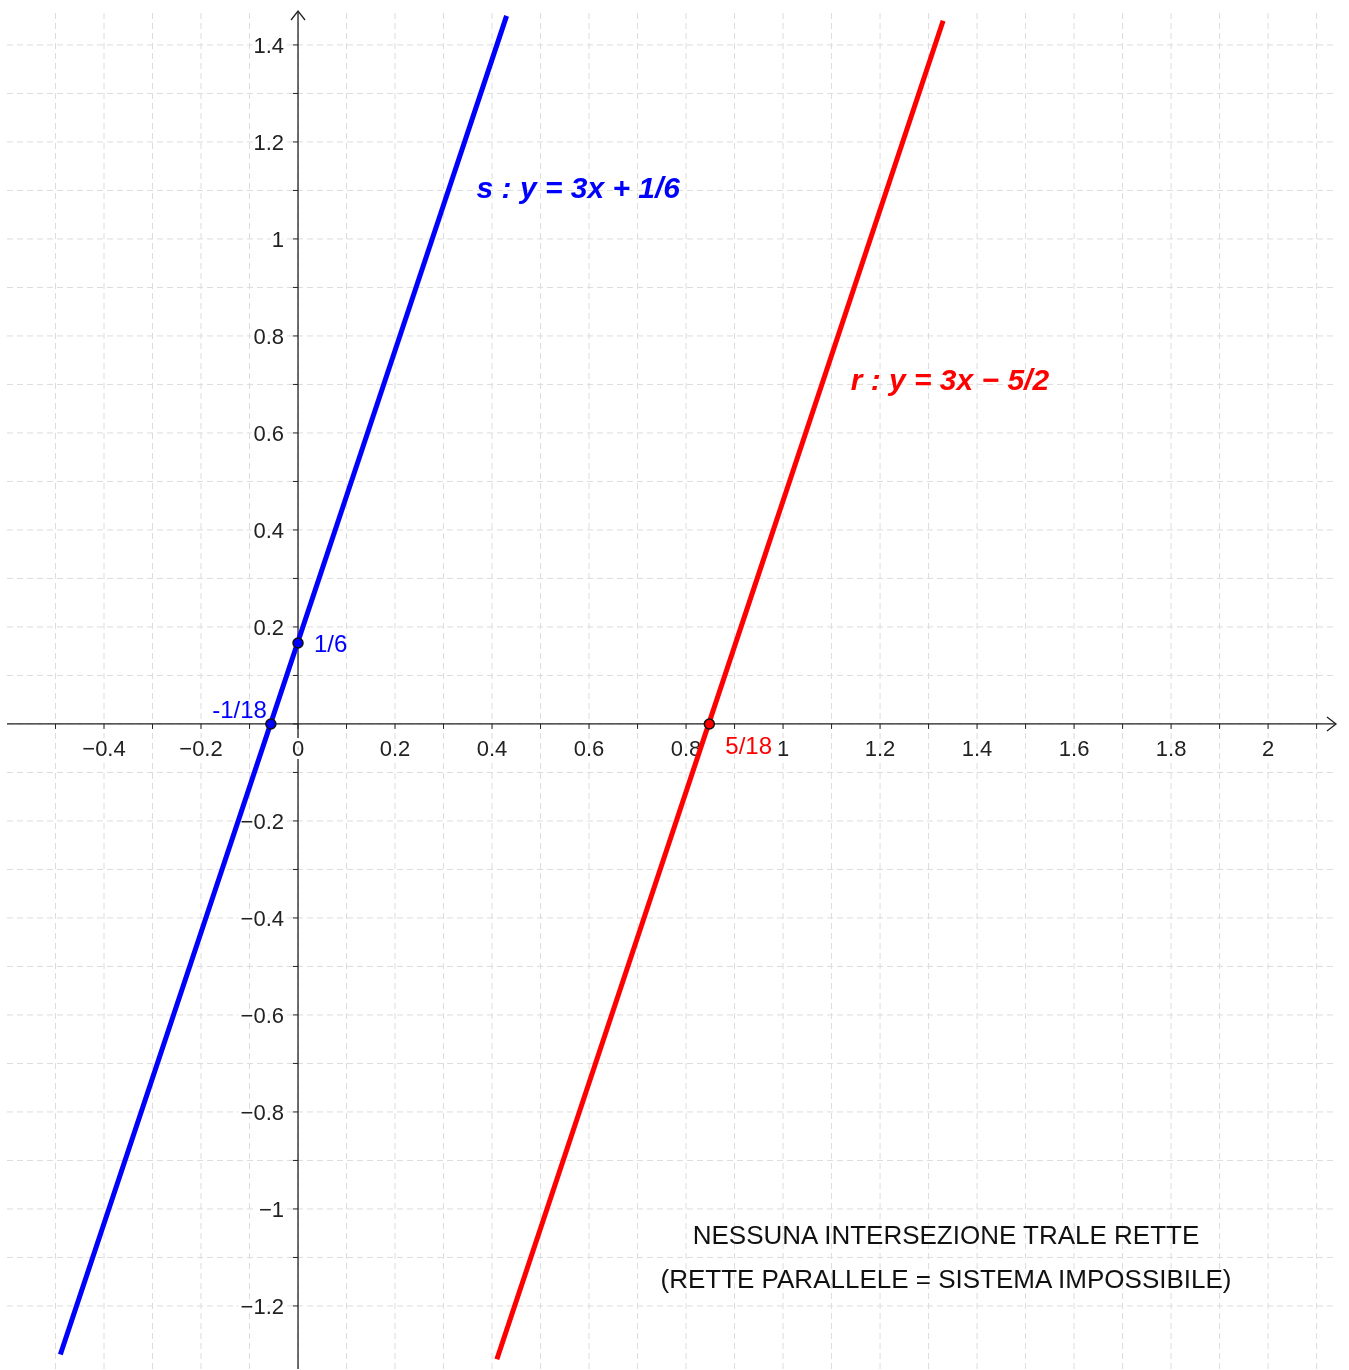 This screenshot has height=1370, width=1349. What do you see at coordinates (578, 187) in the screenshot?
I see `series-label: s : y = 3x + 1/6` at bounding box center [578, 187].